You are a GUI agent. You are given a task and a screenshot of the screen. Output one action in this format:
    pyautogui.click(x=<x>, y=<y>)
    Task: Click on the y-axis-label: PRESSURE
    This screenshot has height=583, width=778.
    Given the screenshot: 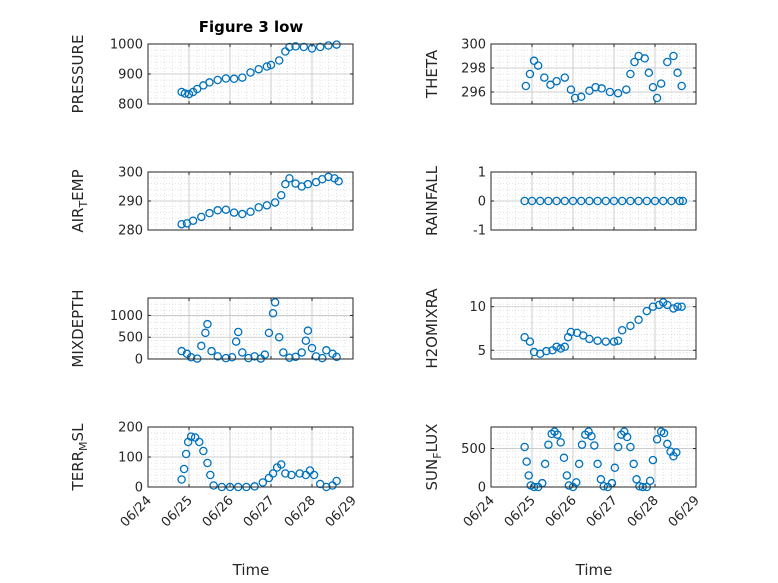 What is the action you would take?
    pyautogui.click(x=78, y=74)
    